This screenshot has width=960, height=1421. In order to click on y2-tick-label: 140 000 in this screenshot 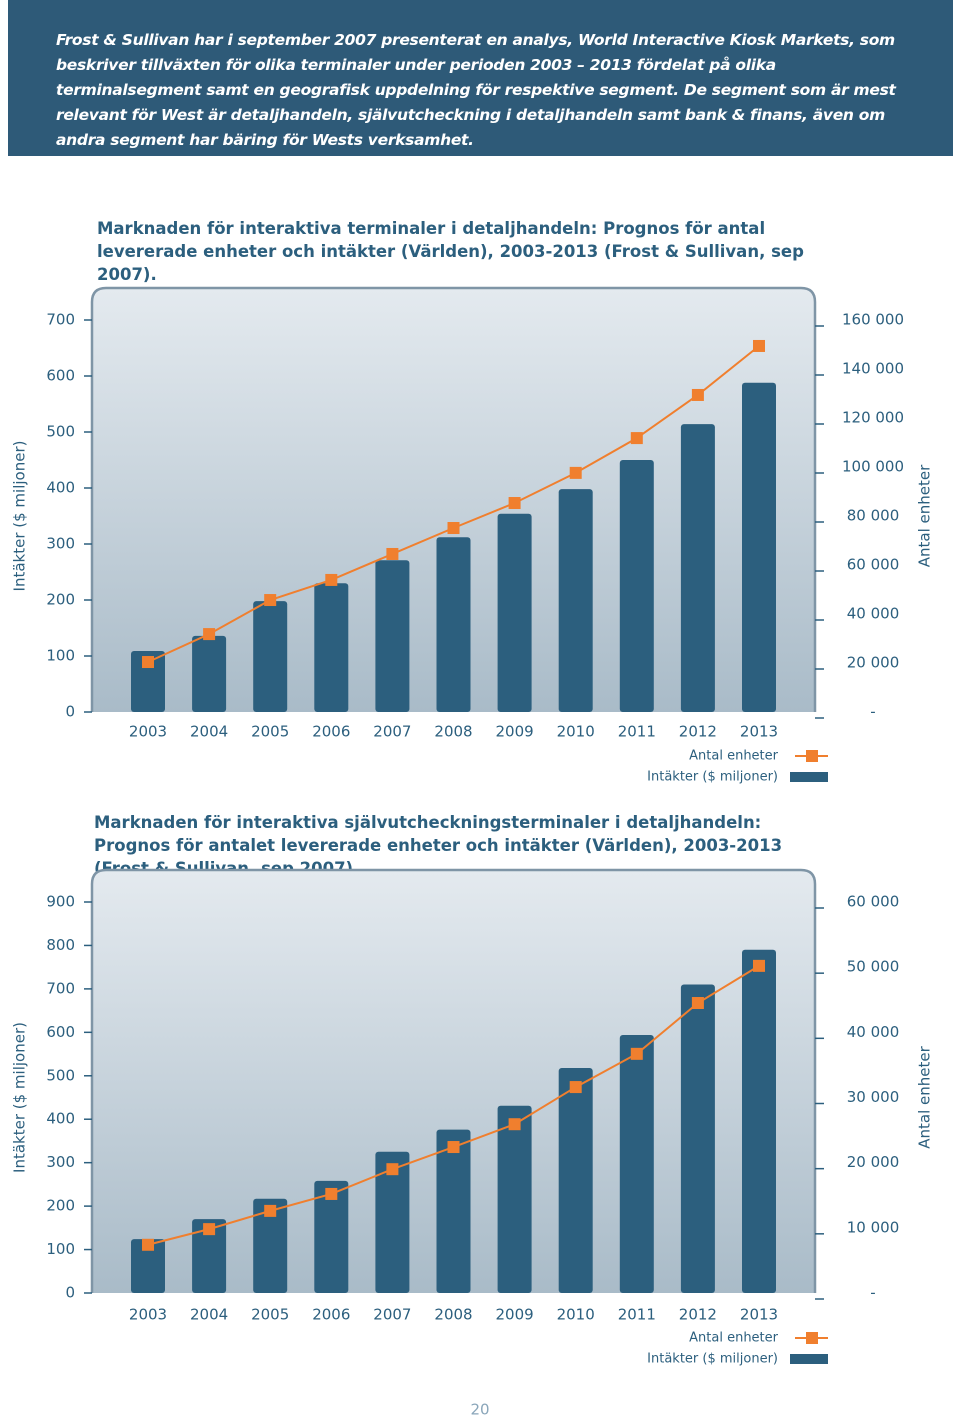, I will do `click(873, 369)`.